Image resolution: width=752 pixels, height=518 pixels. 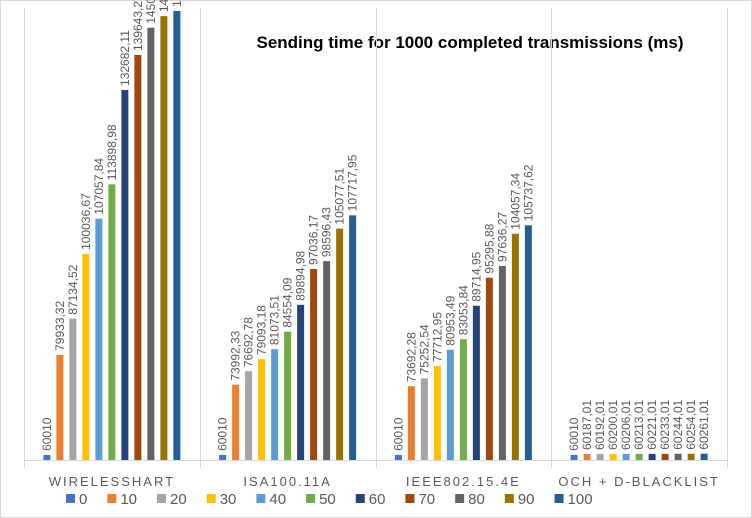 I want to click on data-label: 89714,95, so click(x=476, y=276).